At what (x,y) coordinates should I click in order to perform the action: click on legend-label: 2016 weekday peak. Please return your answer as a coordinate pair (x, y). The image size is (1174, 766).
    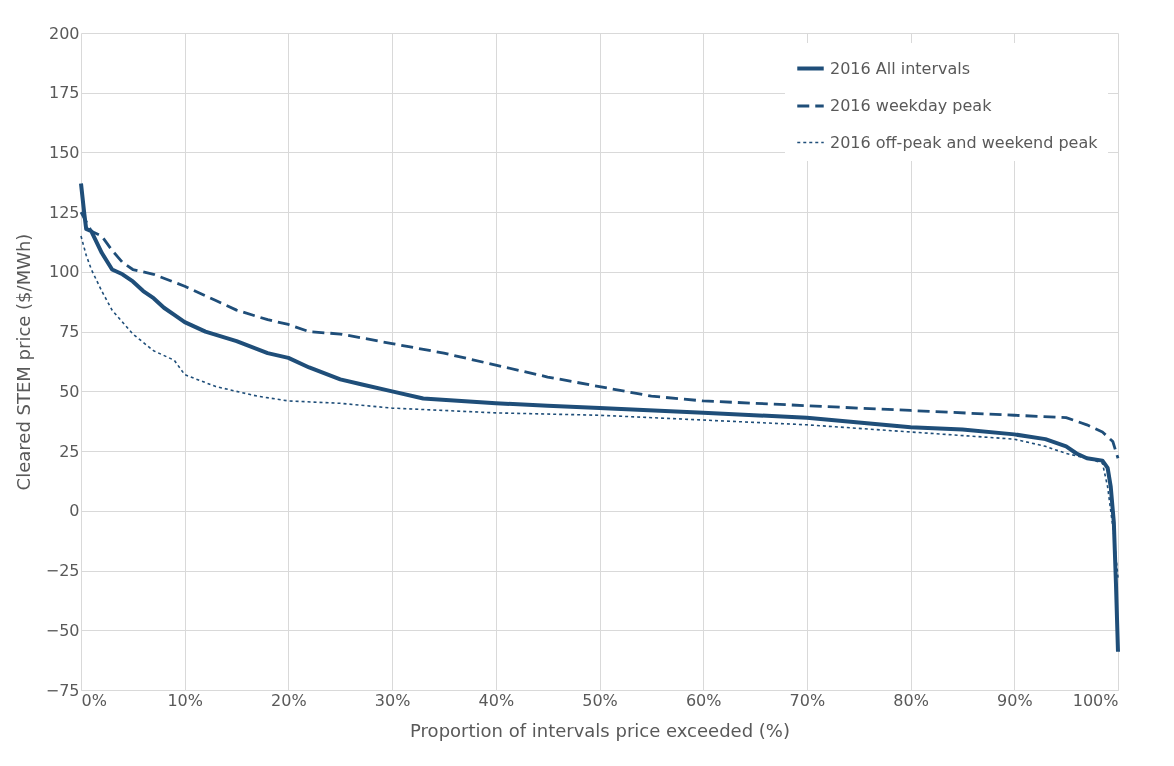
    Looking at the image, I should click on (911, 105).